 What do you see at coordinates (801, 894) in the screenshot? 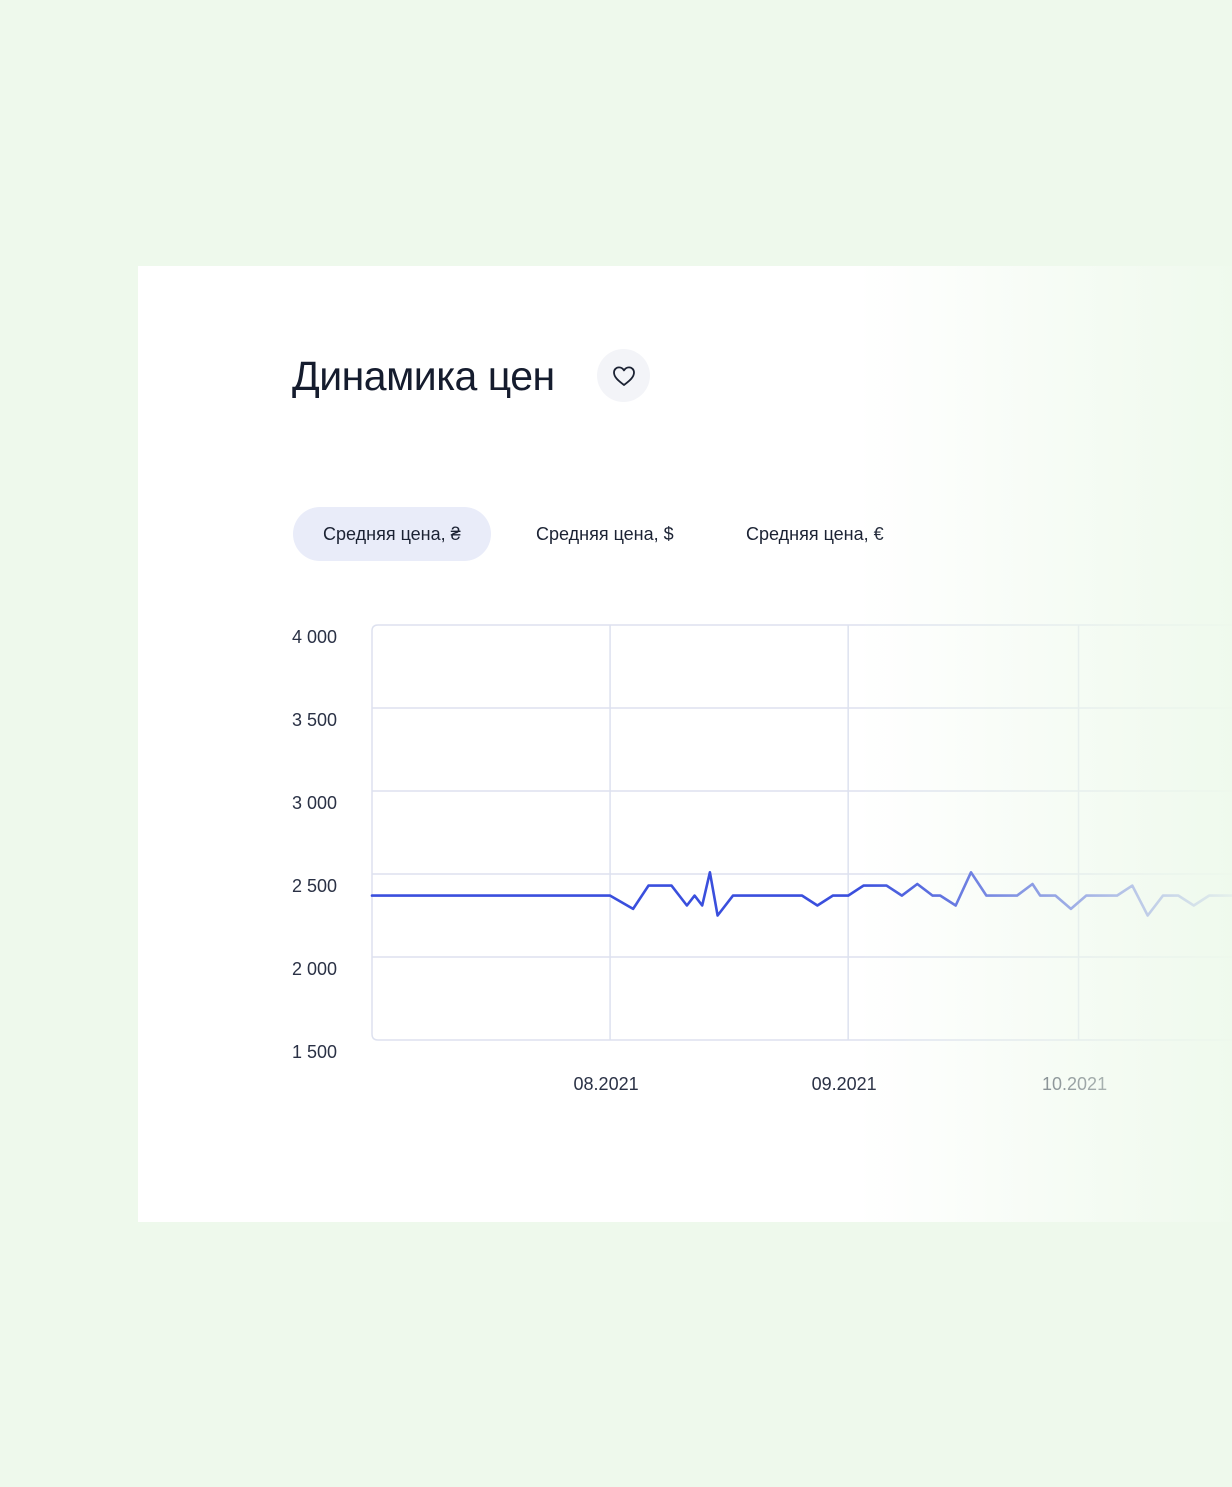
I see `series-line` at bounding box center [801, 894].